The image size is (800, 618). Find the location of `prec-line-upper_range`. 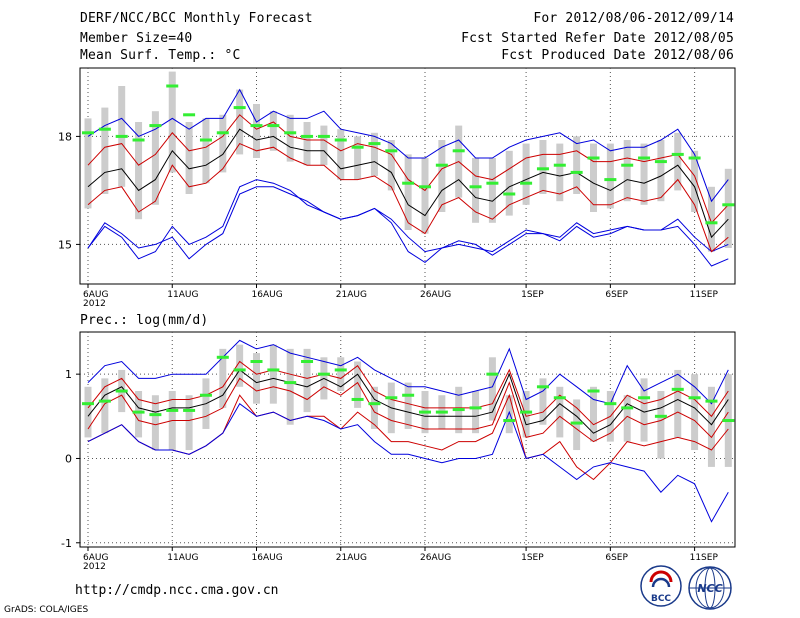

prec-line-upper_range is located at coordinates (408, 372).